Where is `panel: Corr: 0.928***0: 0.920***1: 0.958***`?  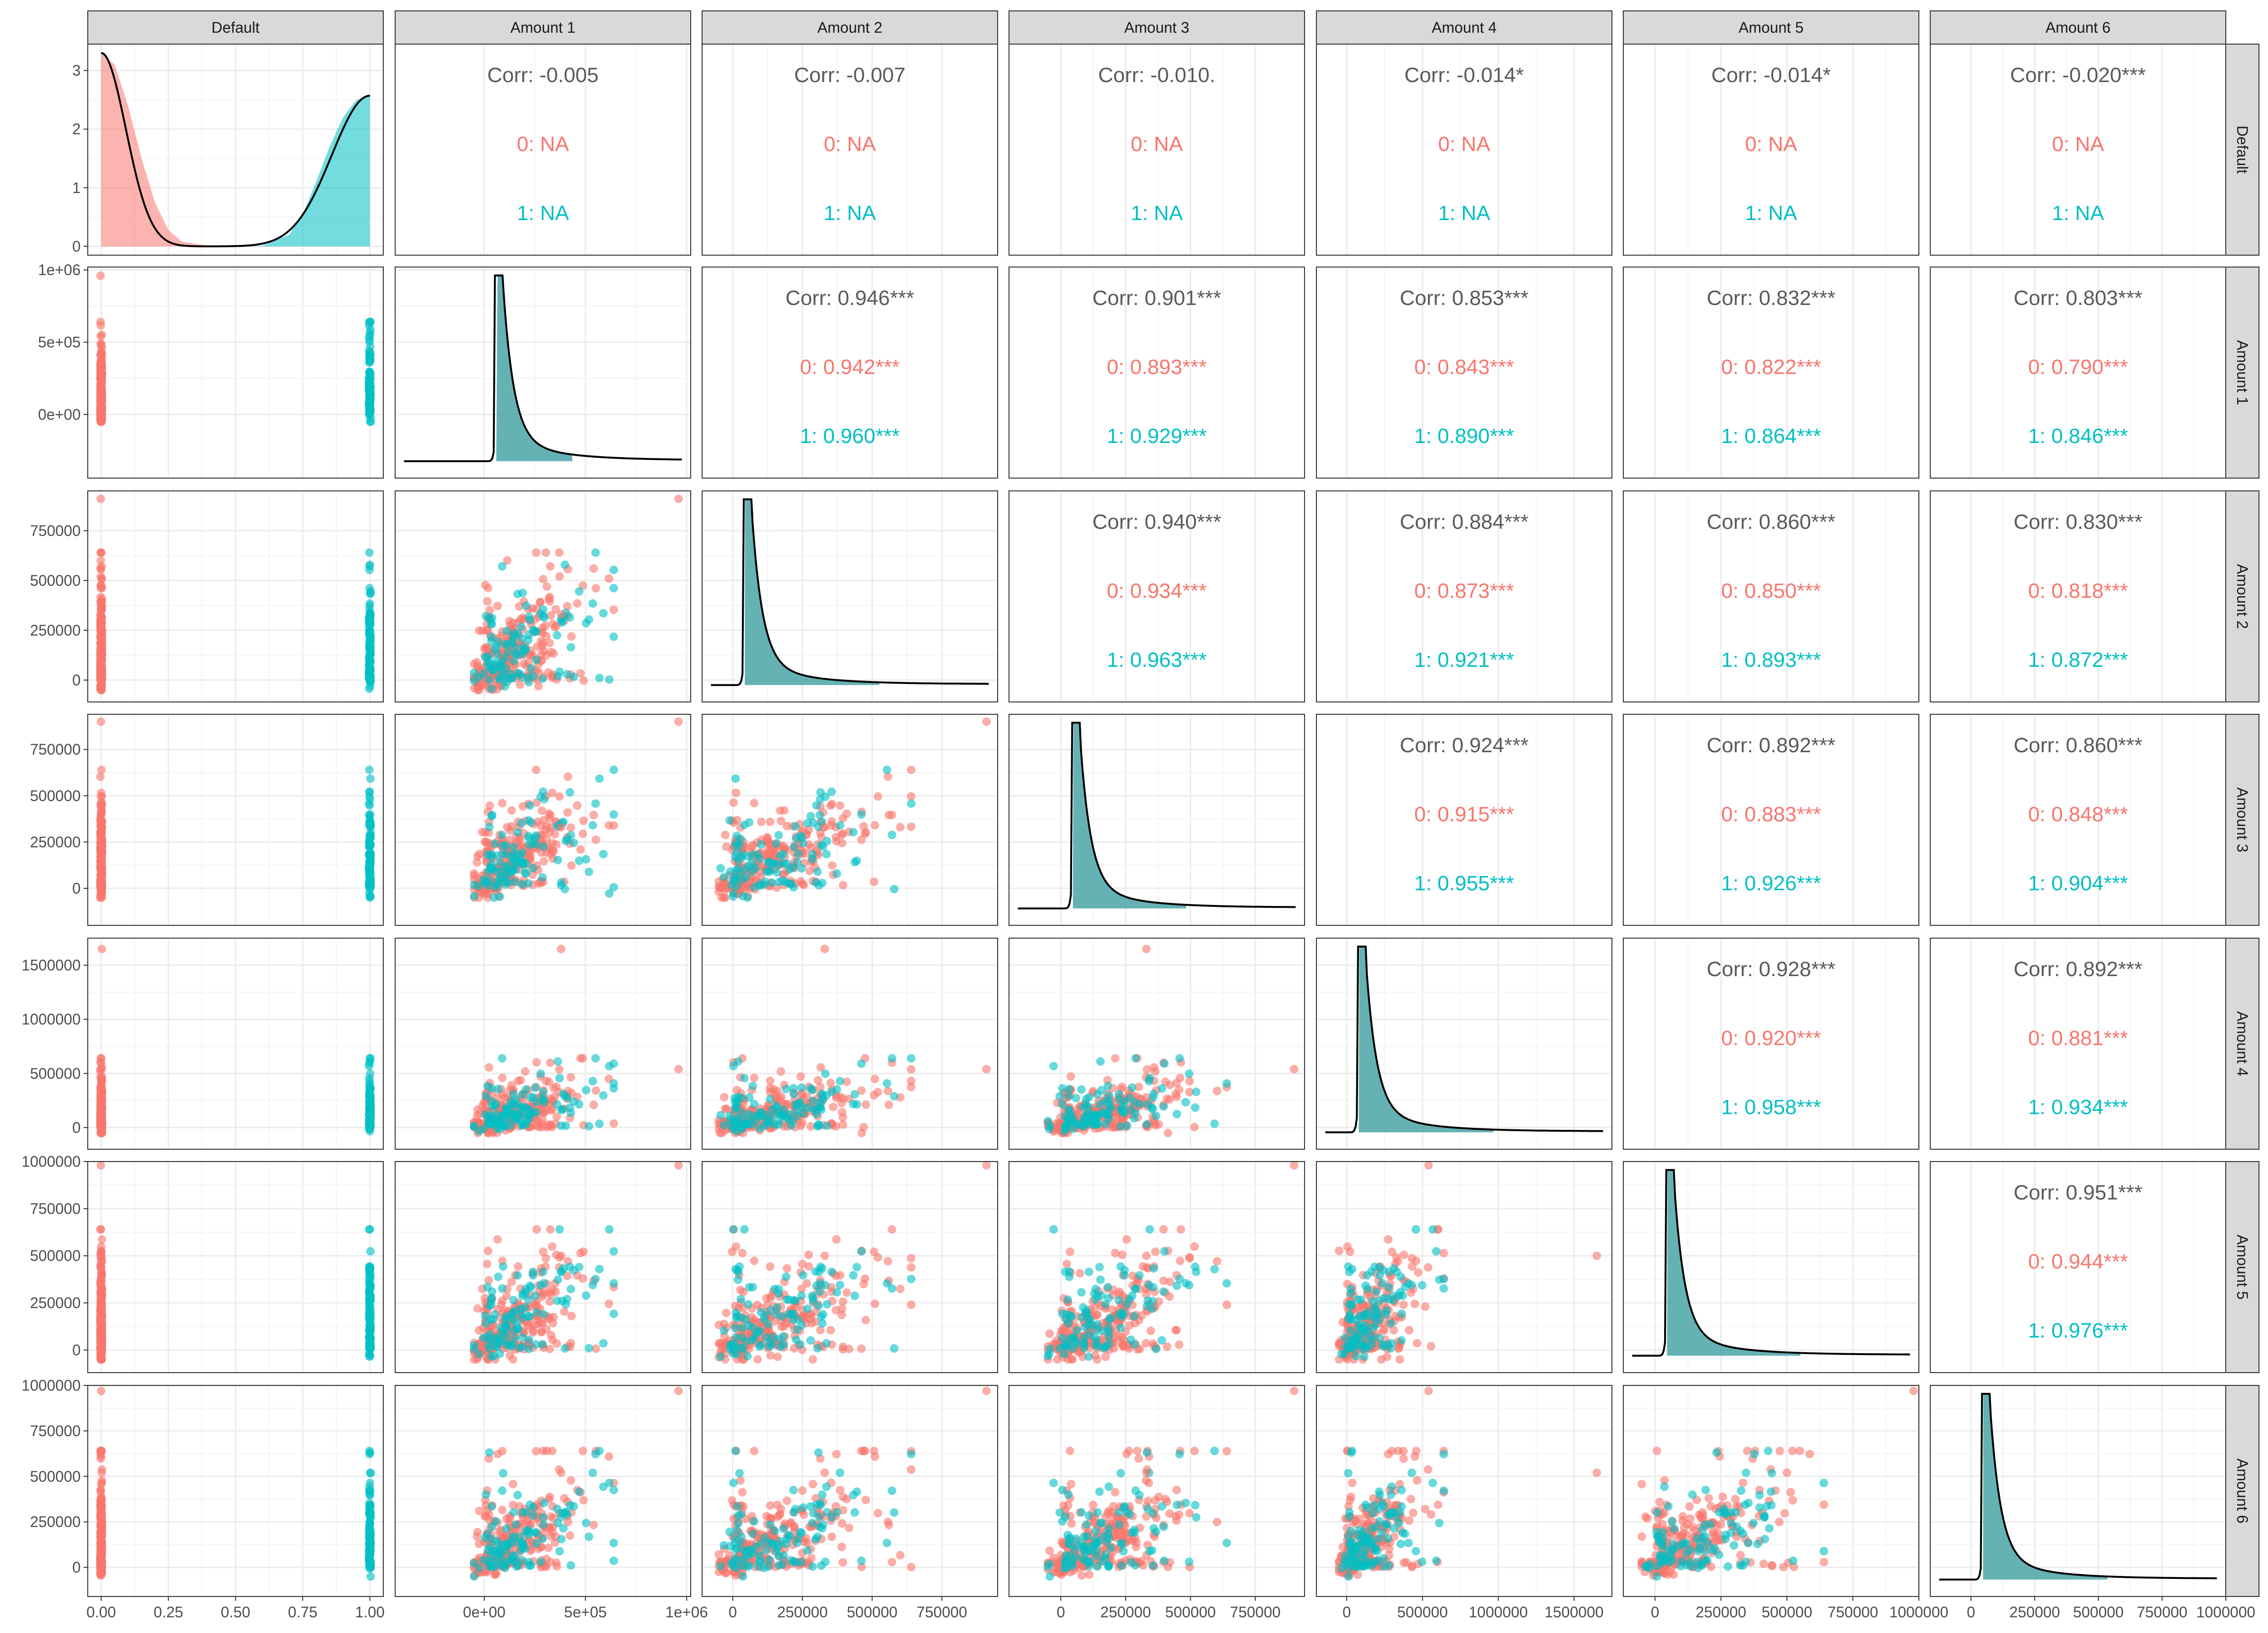
panel: Corr: 0.928***0: 0.920***1: 0.958*** is located at coordinates (1771, 1044).